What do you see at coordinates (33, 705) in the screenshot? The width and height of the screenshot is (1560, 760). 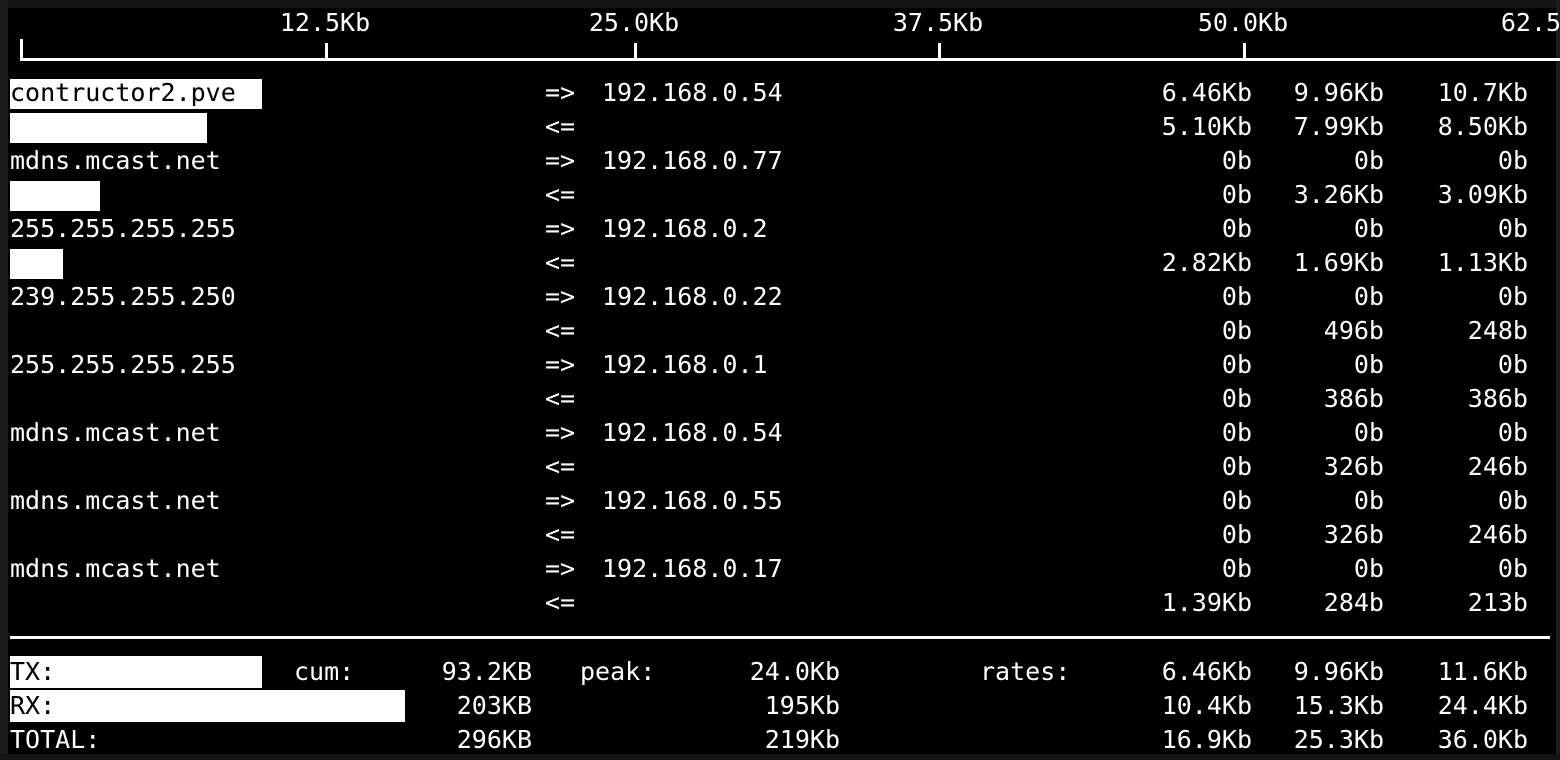 I see `summary-row-label: RX:` at bounding box center [33, 705].